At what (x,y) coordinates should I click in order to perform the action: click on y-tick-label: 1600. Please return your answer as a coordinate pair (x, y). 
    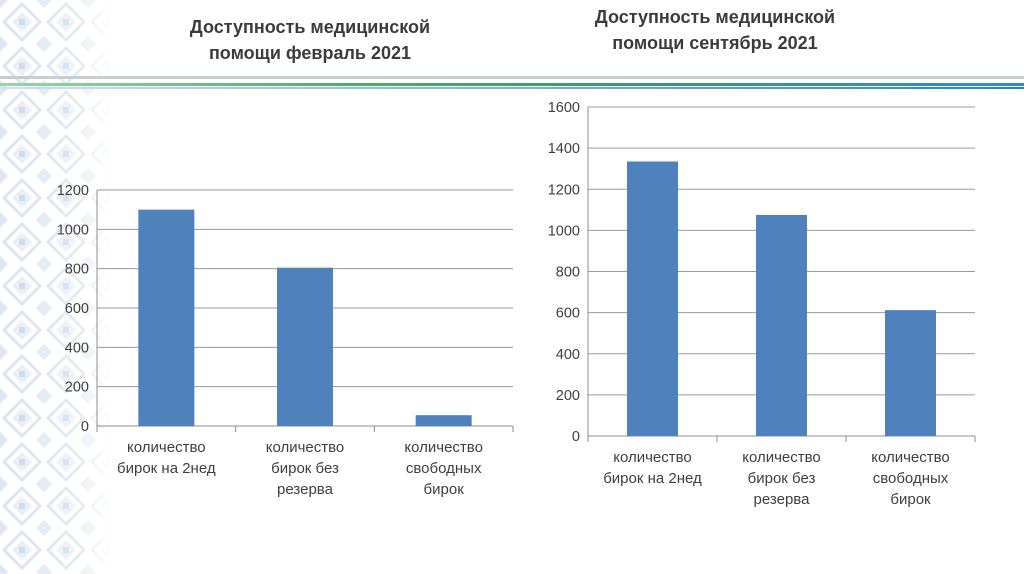
    Looking at the image, I should click on (564, 108).